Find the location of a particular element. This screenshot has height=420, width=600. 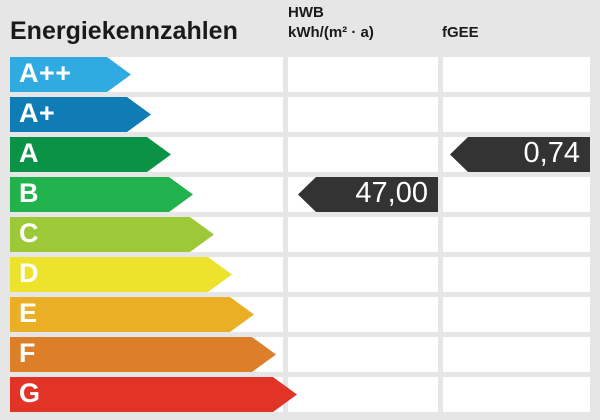

fgee-value-badge: 0,74 is located at coordinates (520, 154).